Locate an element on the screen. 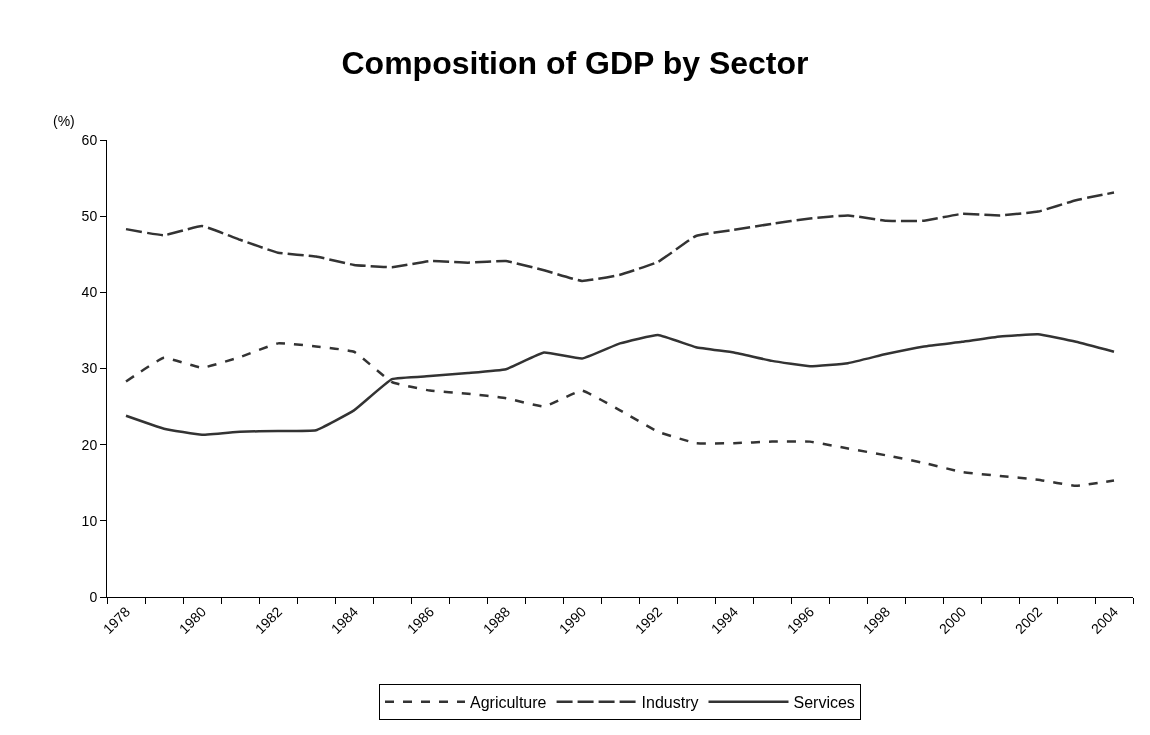 The height and width of the screenshot is (735, 1150). y-axis-title: (%) is located at coordinates (64, 121).